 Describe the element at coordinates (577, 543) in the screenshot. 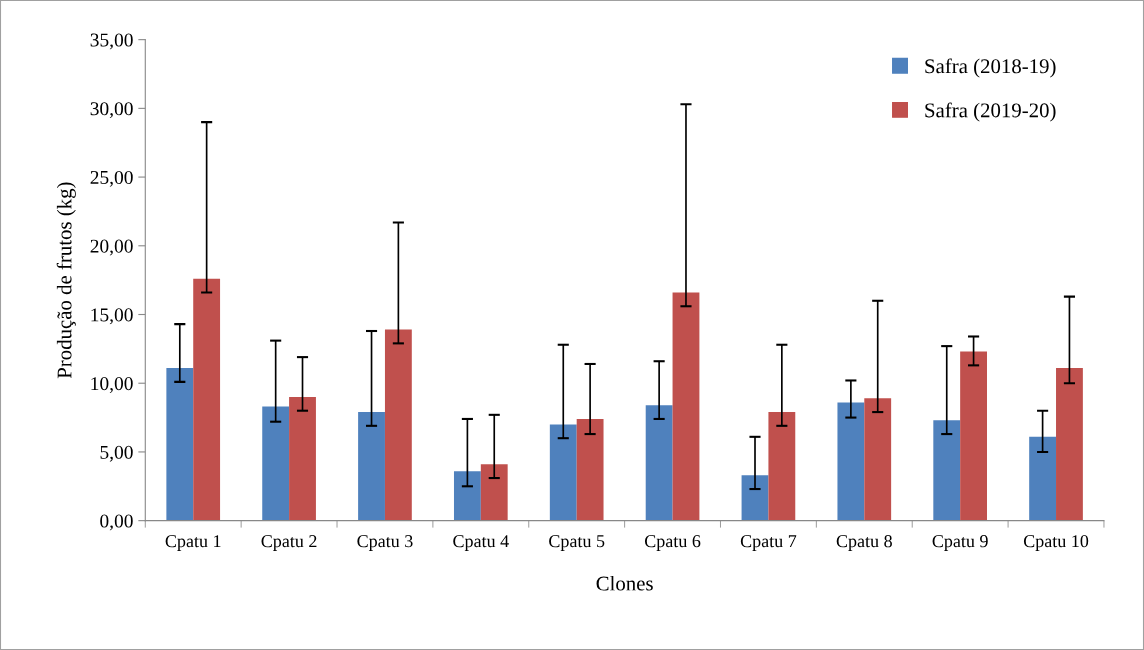

I see `x-tick-label: Cpatu 5` at that location.